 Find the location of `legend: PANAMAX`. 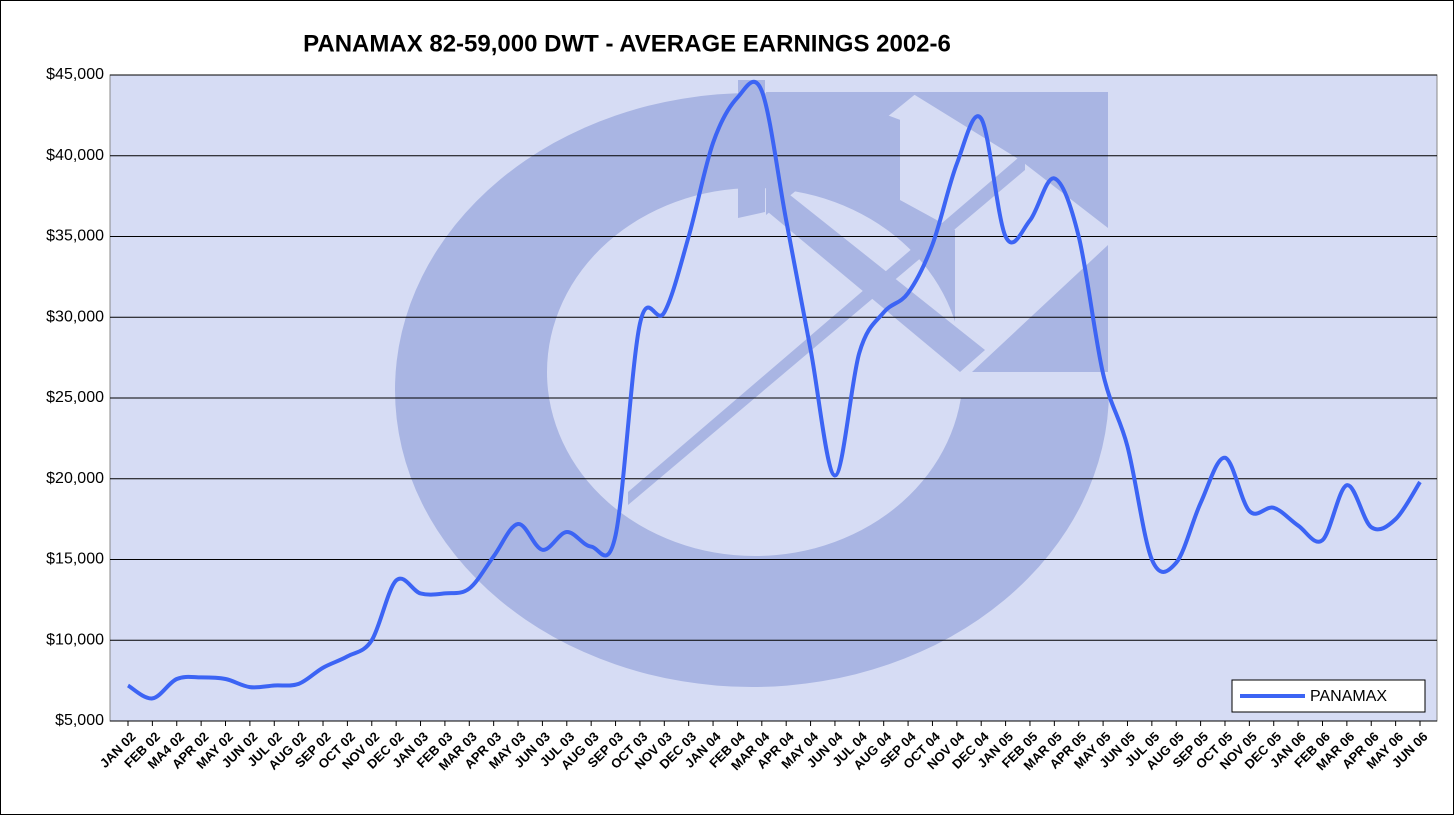

legend: PANAMAX is located at coordinates (1328, 696).